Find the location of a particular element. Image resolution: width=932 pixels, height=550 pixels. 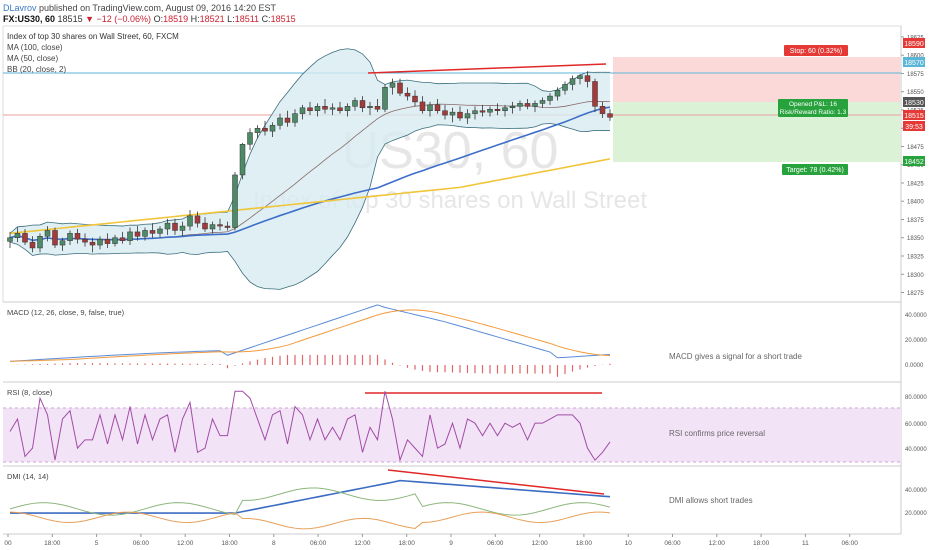

rsi-pane is located at coordinates (310, 426).